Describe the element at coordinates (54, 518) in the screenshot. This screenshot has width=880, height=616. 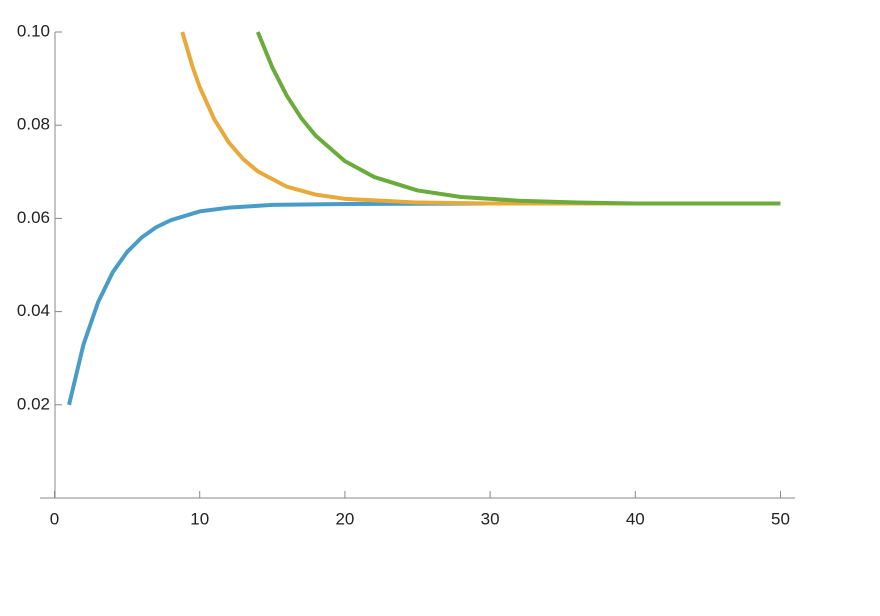
I see `x-tick-label: 0` at that location.